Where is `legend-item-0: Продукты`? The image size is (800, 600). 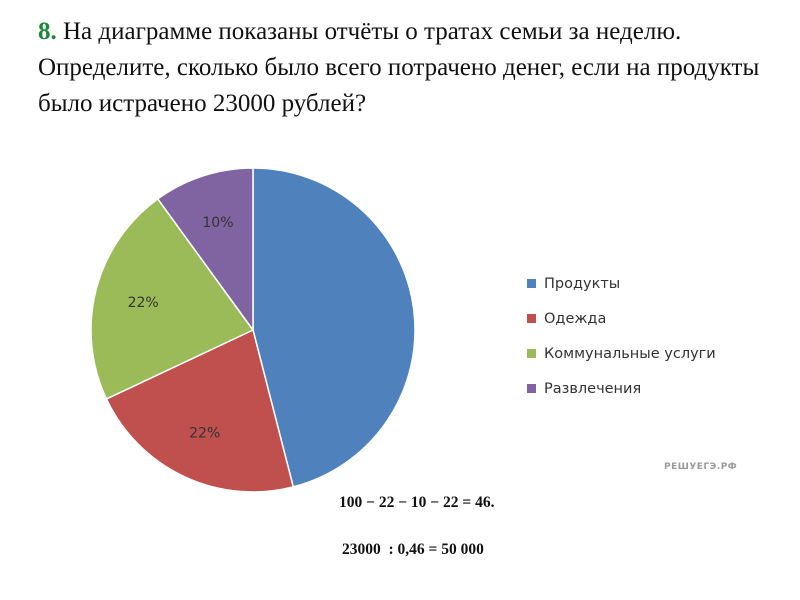 legend-item-0: Продукты is located at coordinates (621, 283).